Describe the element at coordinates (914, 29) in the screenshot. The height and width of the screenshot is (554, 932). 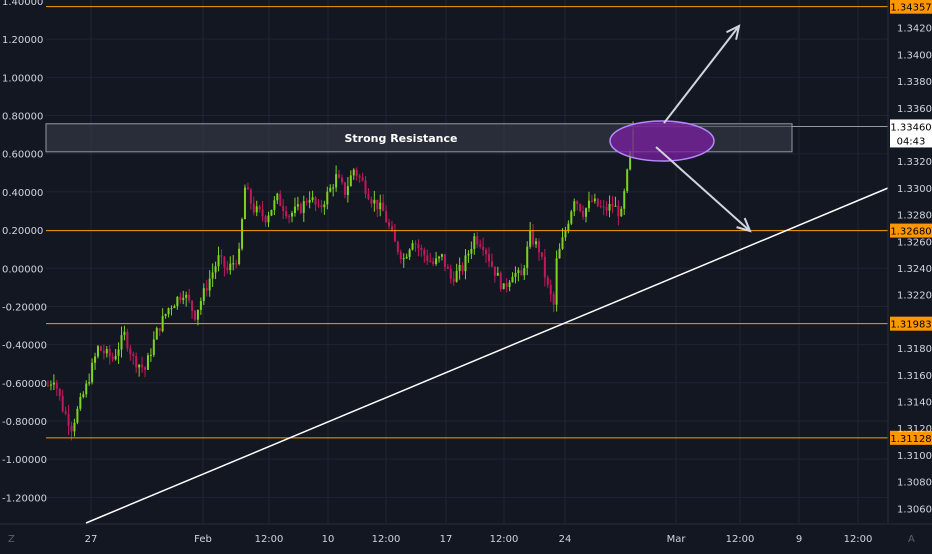
I see `right-axis-tick-label: 1.34200` at that location.